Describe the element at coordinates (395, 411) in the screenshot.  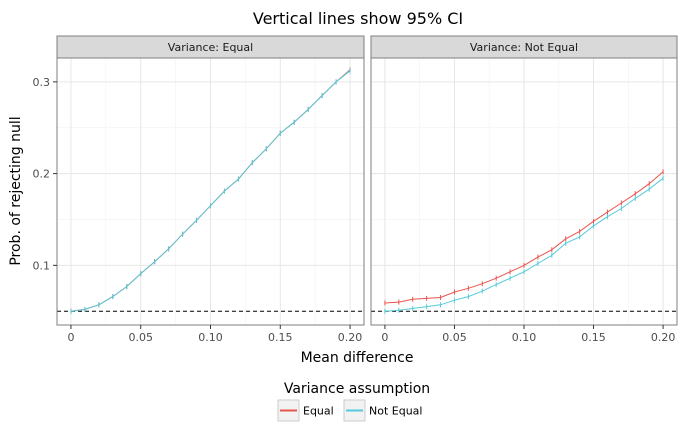
I see `legend-label: Not Equal` at that location.